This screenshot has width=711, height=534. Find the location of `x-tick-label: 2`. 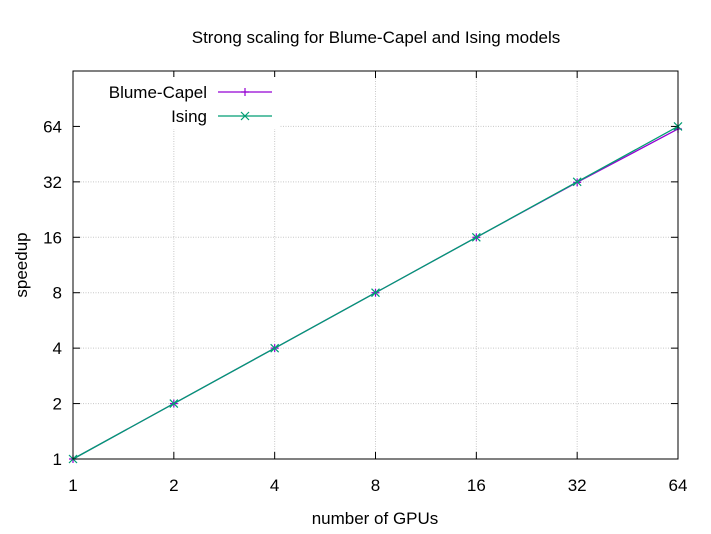

x-tick-label: 2 is located at coordinates (173, 485).